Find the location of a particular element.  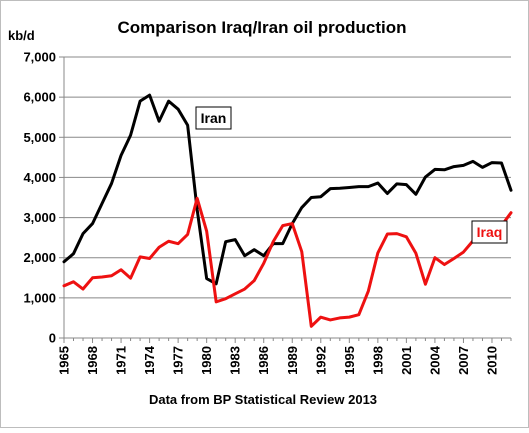

y-tick-label: 3,000 is located at coordinates (39, 217).